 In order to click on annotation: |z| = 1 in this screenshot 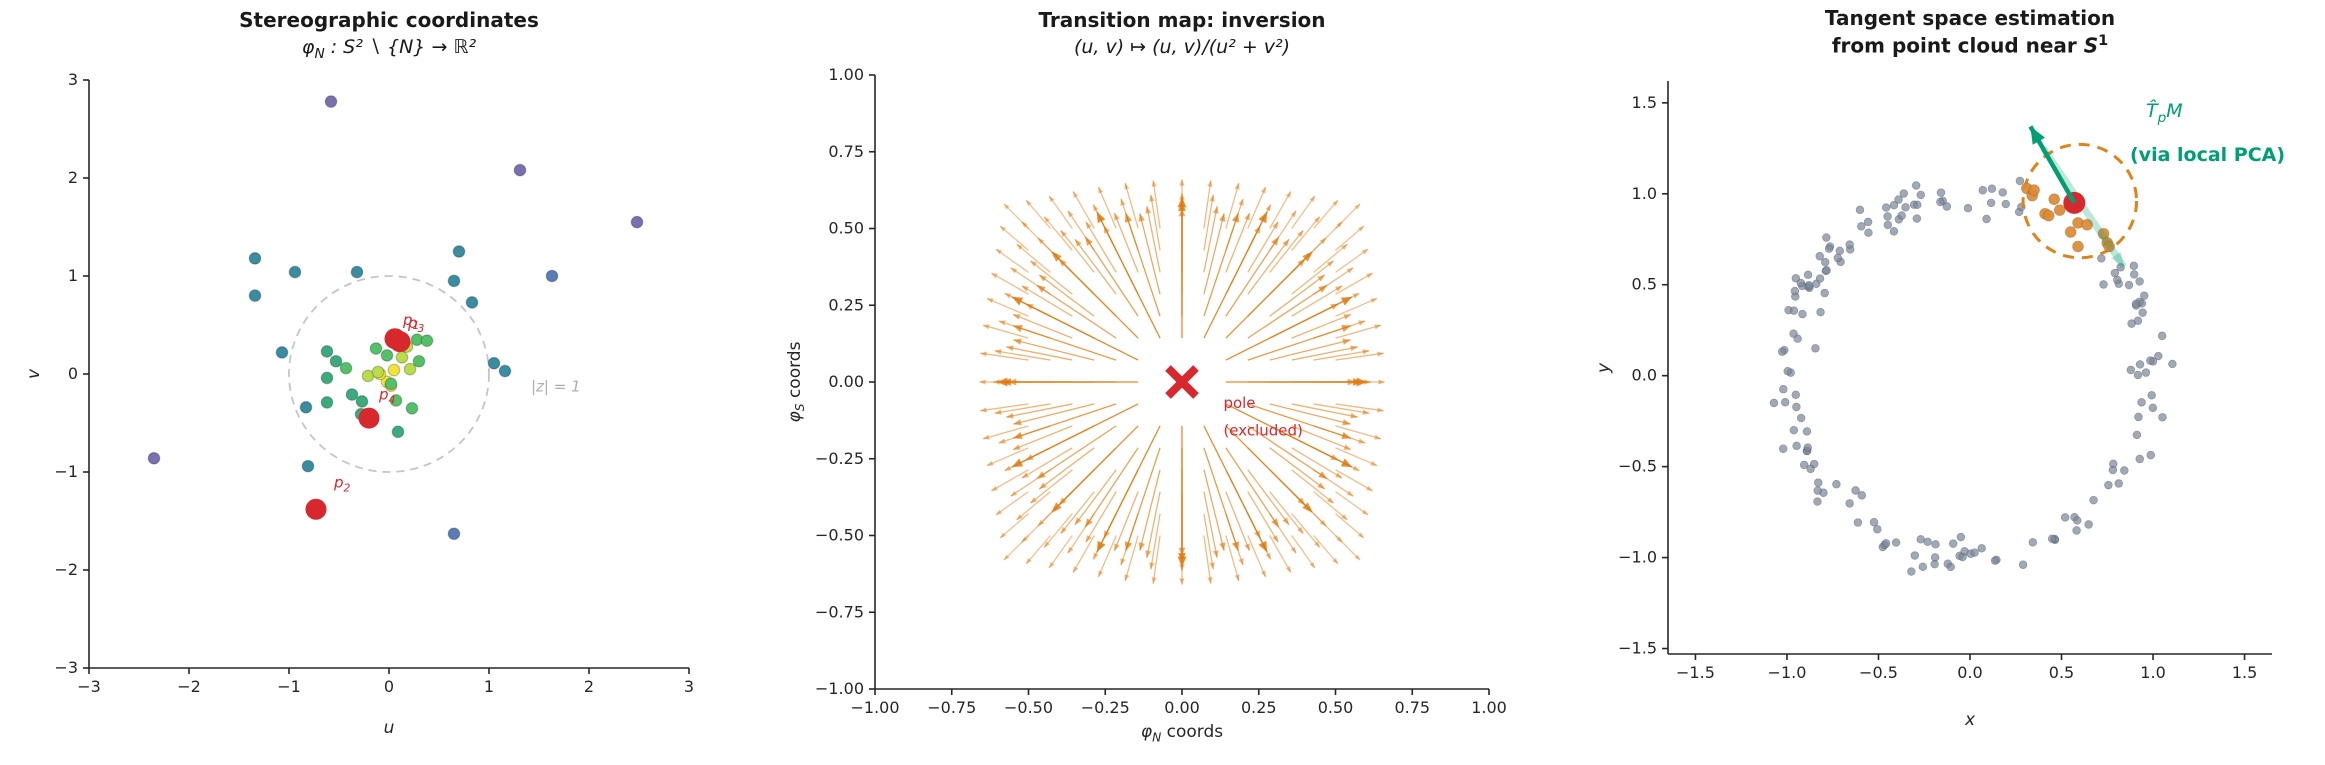, I will do `click(556, 387)`.